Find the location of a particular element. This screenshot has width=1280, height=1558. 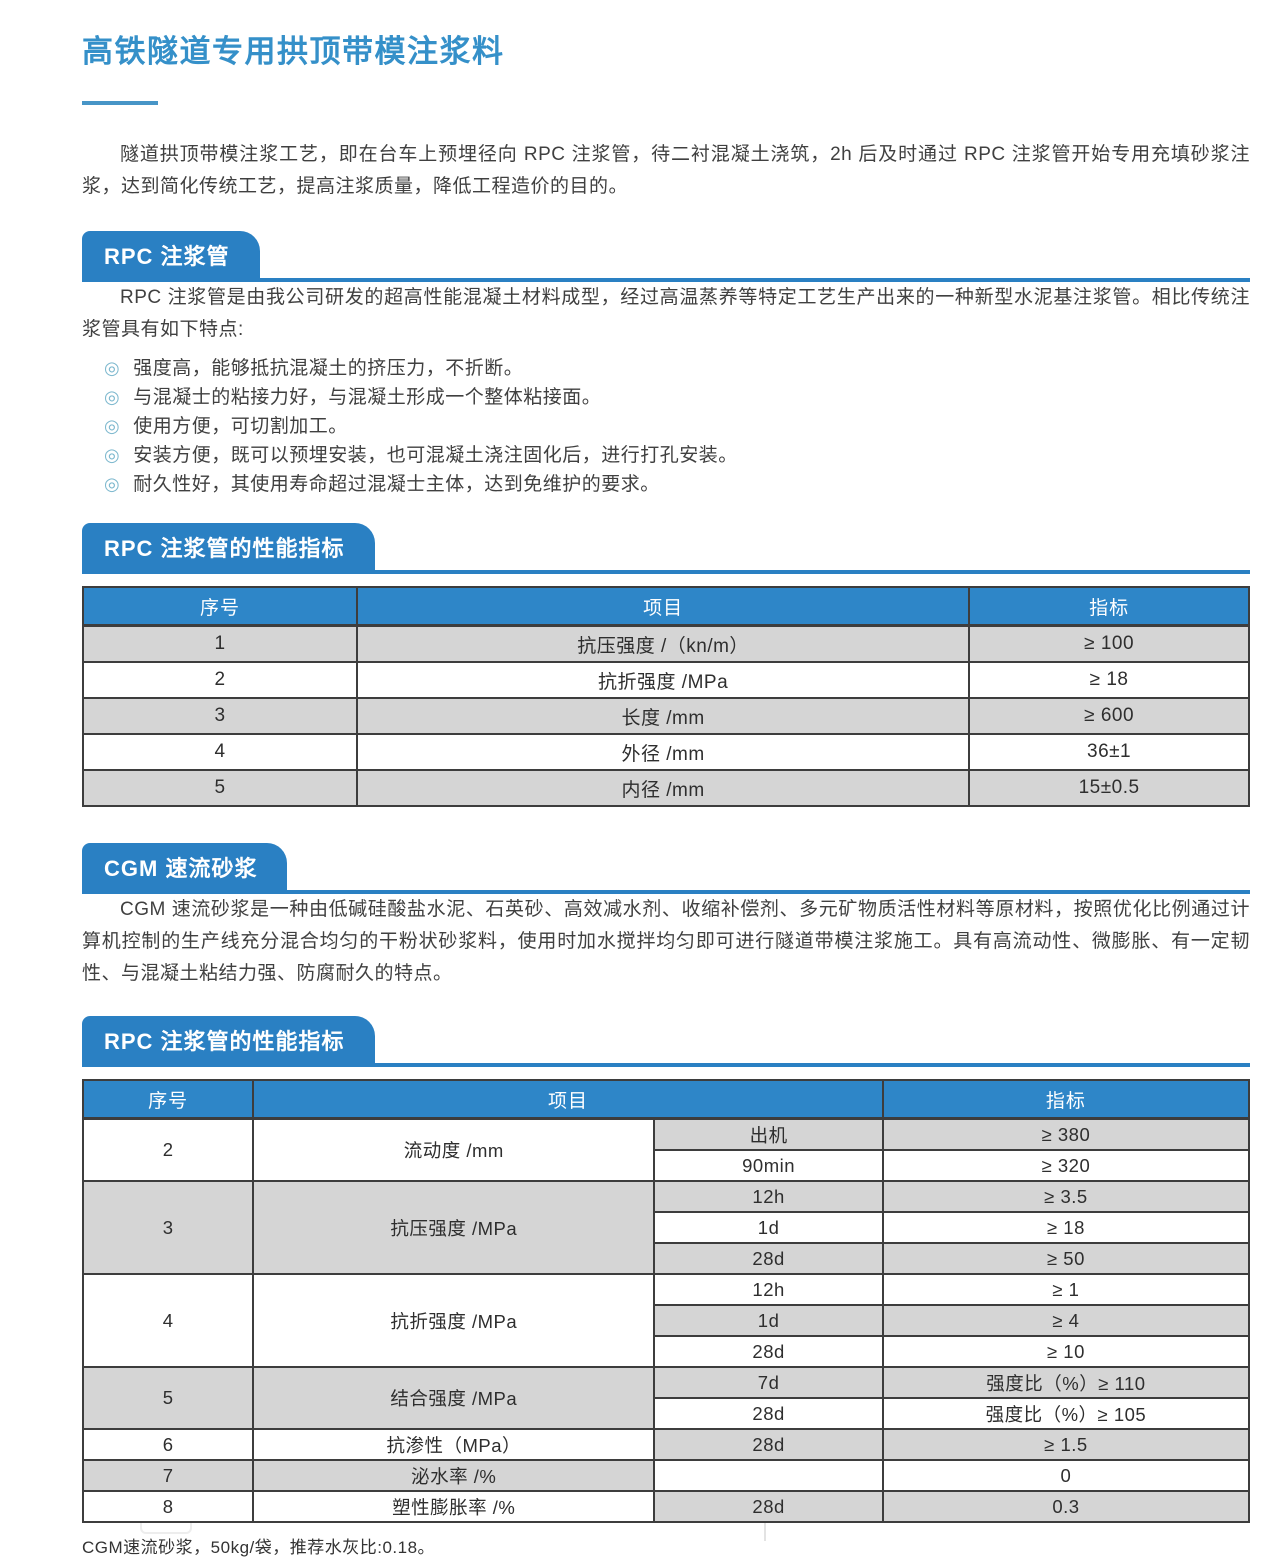

table-cell: 结合强度 /MPa is located at coordinates (454, 1398).